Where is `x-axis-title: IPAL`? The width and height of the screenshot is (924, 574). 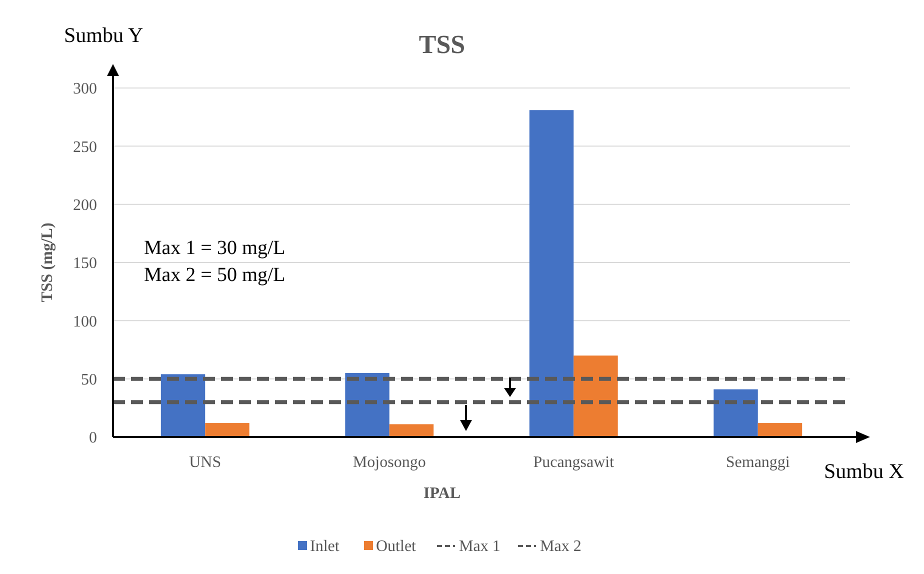 x-axis-title: IPAL is located at coordinates (442, 493).